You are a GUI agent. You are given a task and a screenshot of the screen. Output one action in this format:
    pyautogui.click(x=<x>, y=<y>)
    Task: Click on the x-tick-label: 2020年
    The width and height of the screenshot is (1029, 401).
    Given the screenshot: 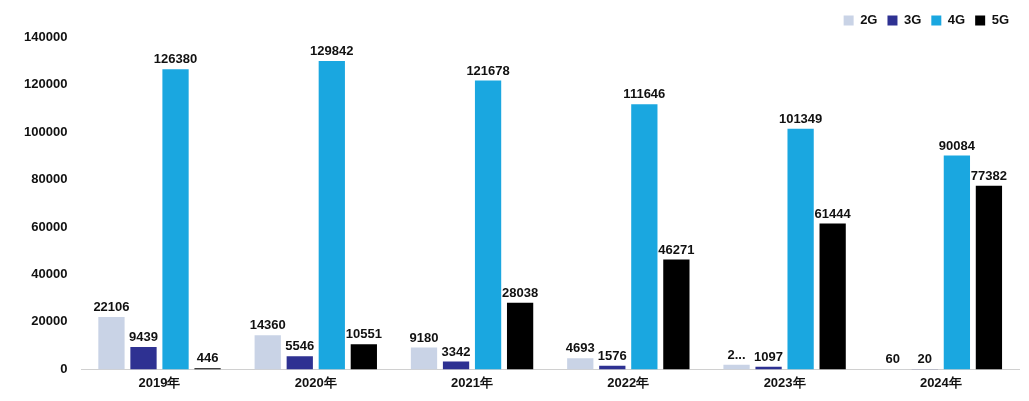 What is the action you would take?
    pyautogui.click(x=315, y=382)
    